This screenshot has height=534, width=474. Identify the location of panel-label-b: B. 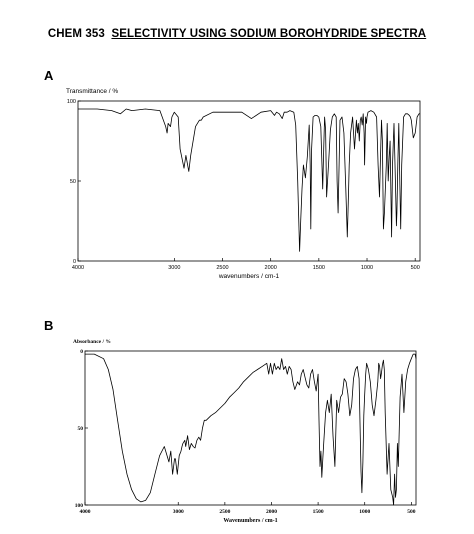
(49, 325).